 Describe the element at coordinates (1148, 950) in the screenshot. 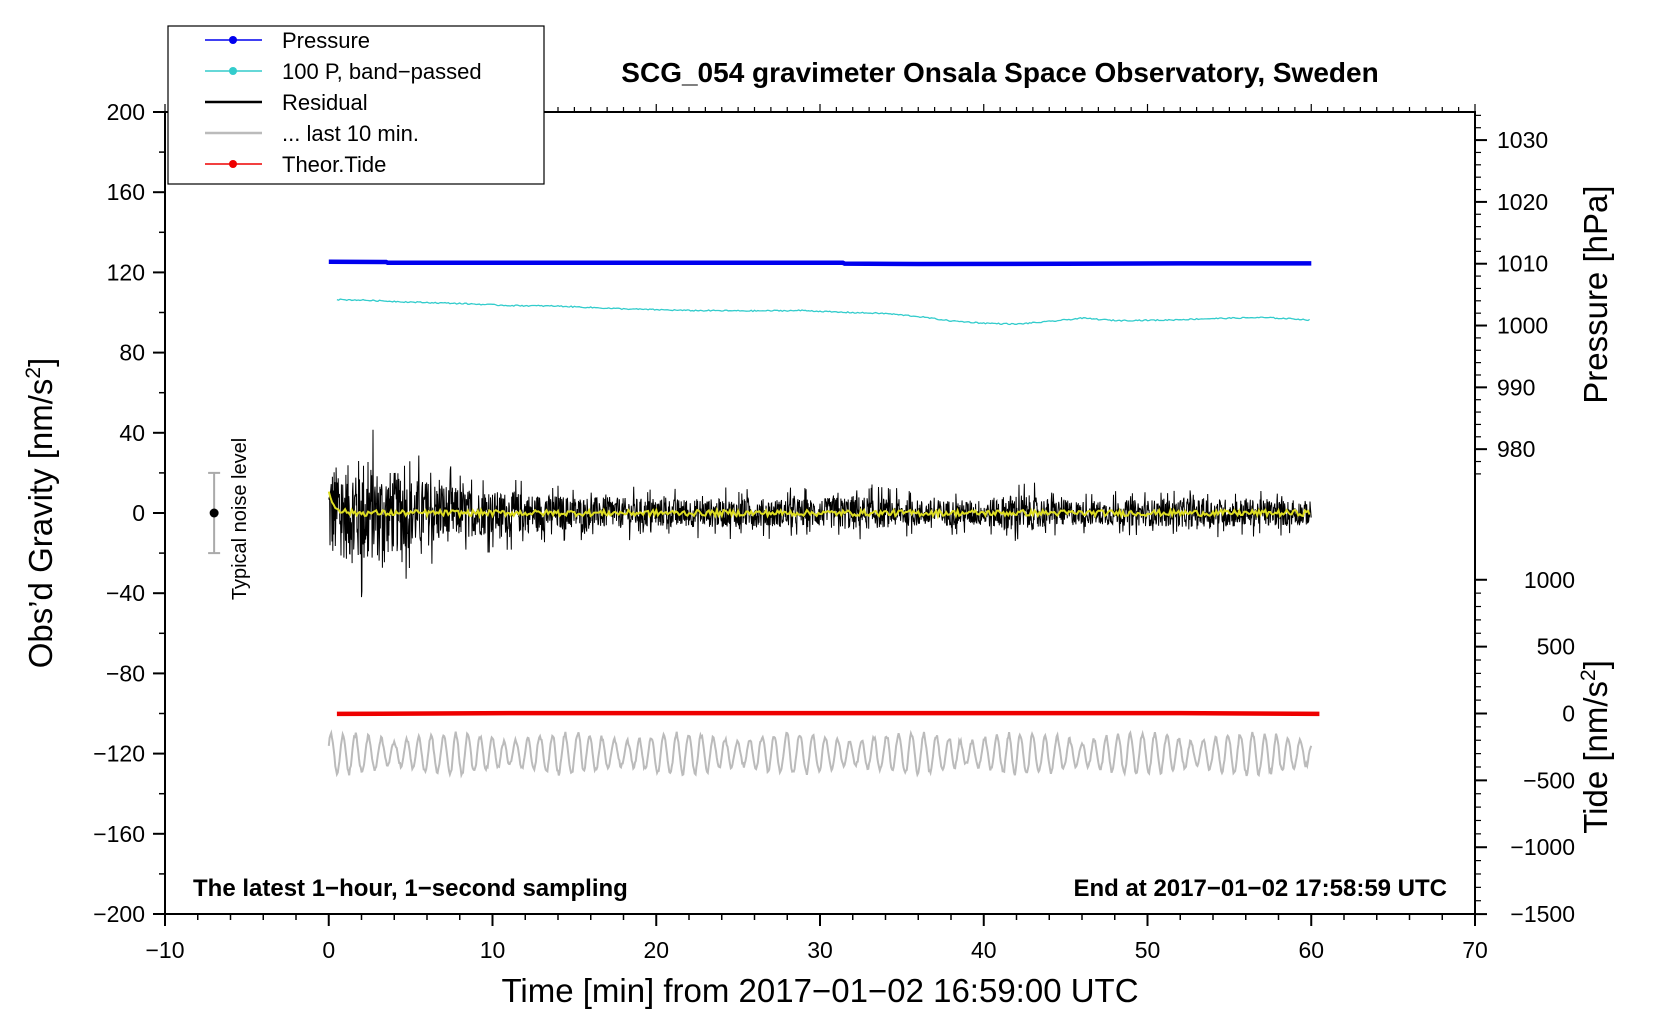

I see `x-tick-label: 50` at that location.